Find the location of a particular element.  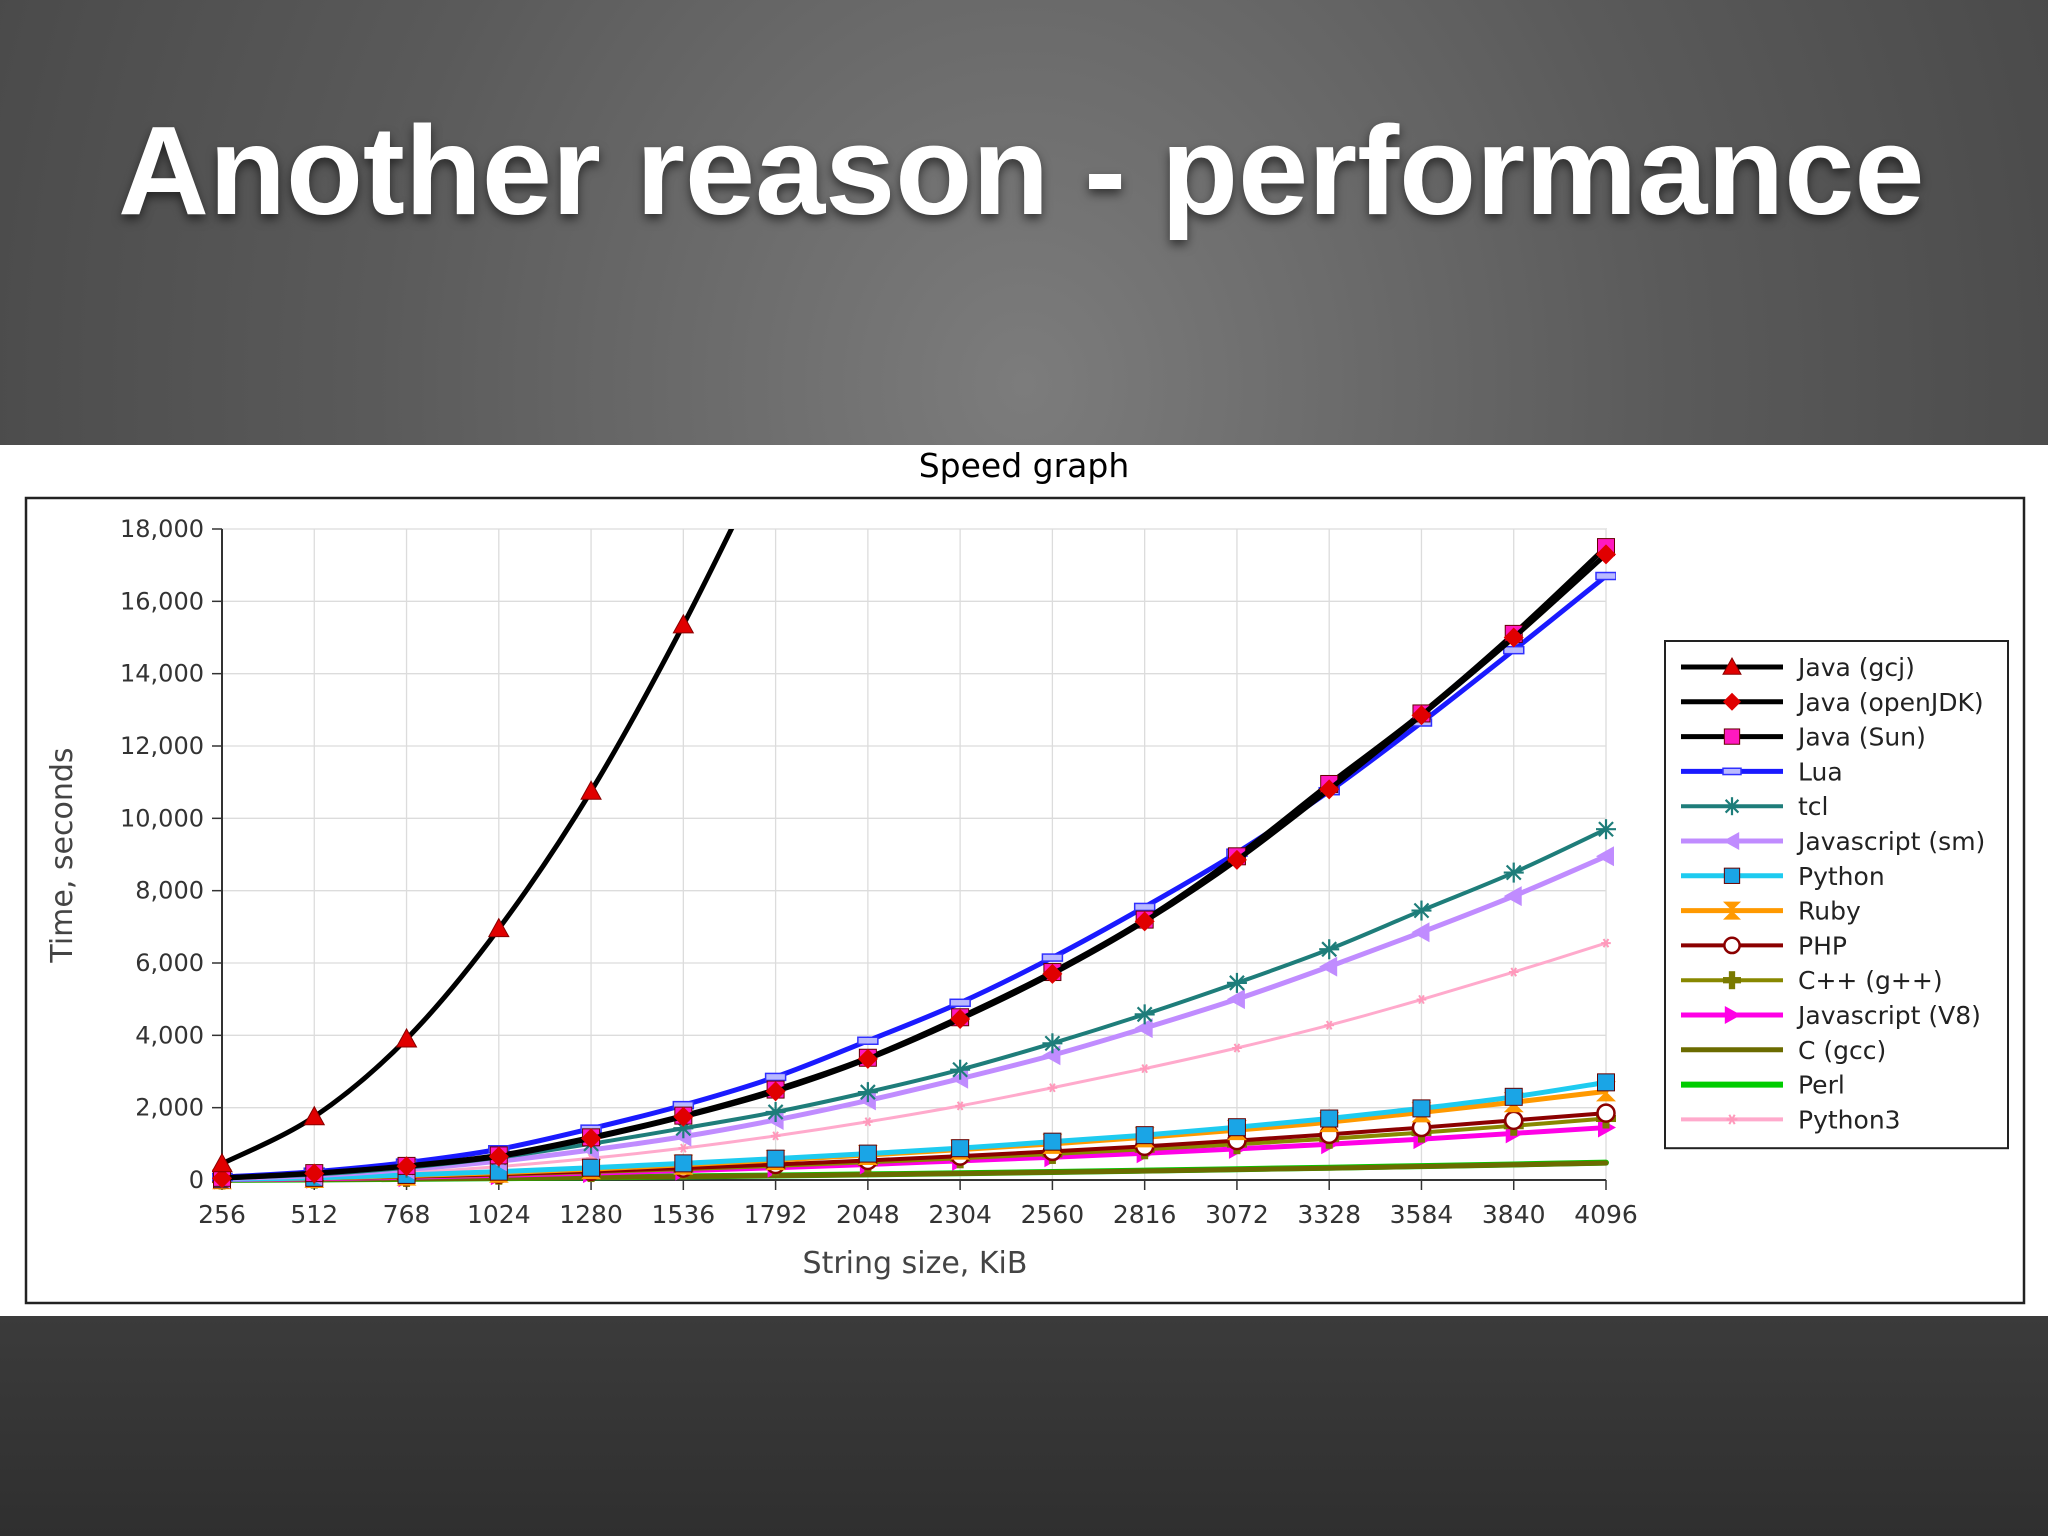

x-tick-label: 2304 is located at coordinates (960, 1214).